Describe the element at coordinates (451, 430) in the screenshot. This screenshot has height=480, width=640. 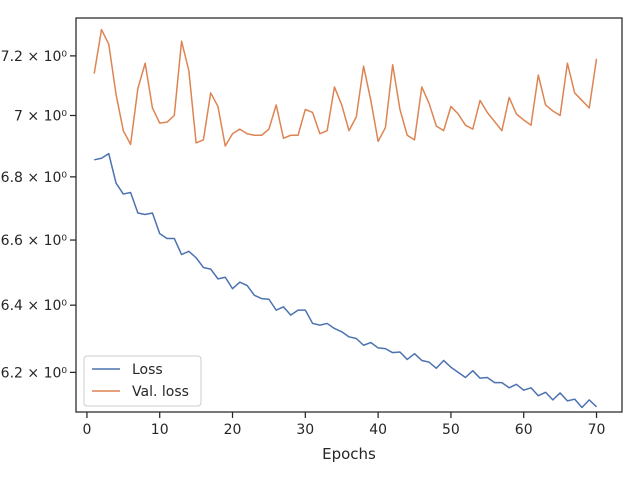
I see `x-tick-label: 50` at that location.